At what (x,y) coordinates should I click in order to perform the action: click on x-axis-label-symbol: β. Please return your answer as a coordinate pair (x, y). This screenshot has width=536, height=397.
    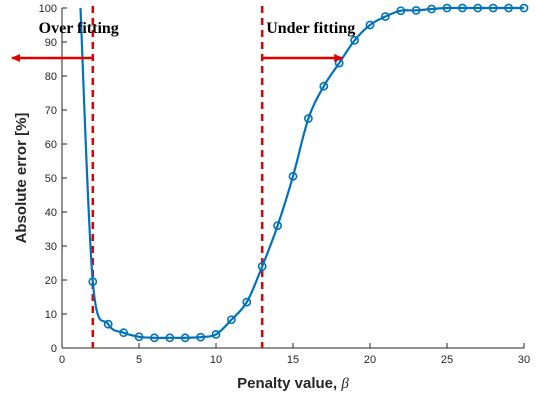
    Looking at the image, I should click on (344, 384).